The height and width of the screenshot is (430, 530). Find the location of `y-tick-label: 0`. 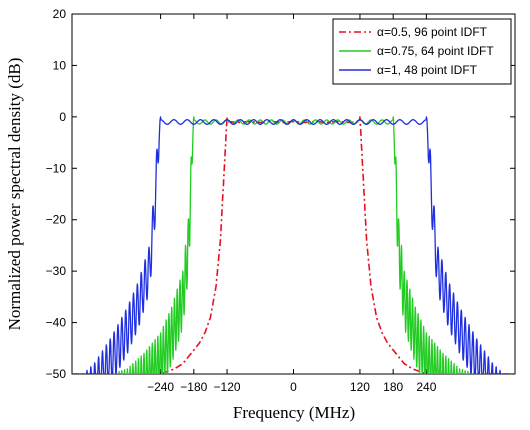

y-tick-label: 0 is located at coordinates (62, 117).